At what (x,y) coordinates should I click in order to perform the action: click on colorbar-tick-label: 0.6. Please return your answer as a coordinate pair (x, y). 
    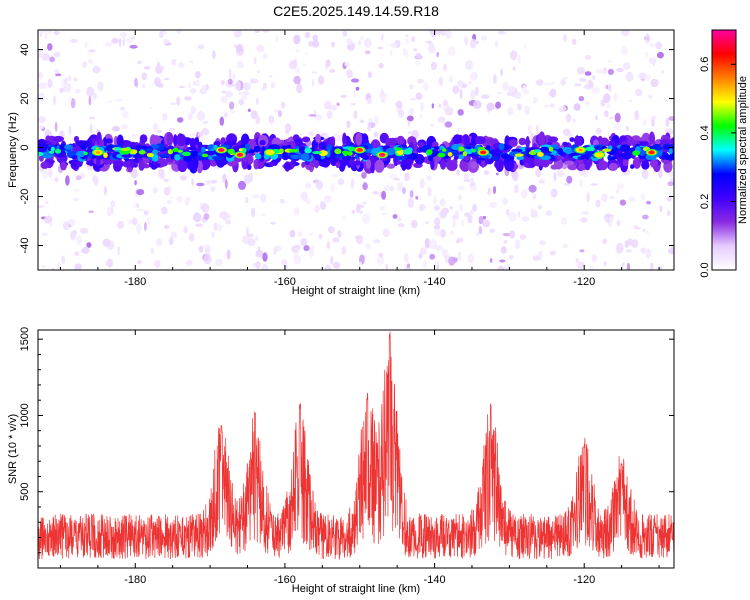
    Looking at the image, I should click on (705, 64).